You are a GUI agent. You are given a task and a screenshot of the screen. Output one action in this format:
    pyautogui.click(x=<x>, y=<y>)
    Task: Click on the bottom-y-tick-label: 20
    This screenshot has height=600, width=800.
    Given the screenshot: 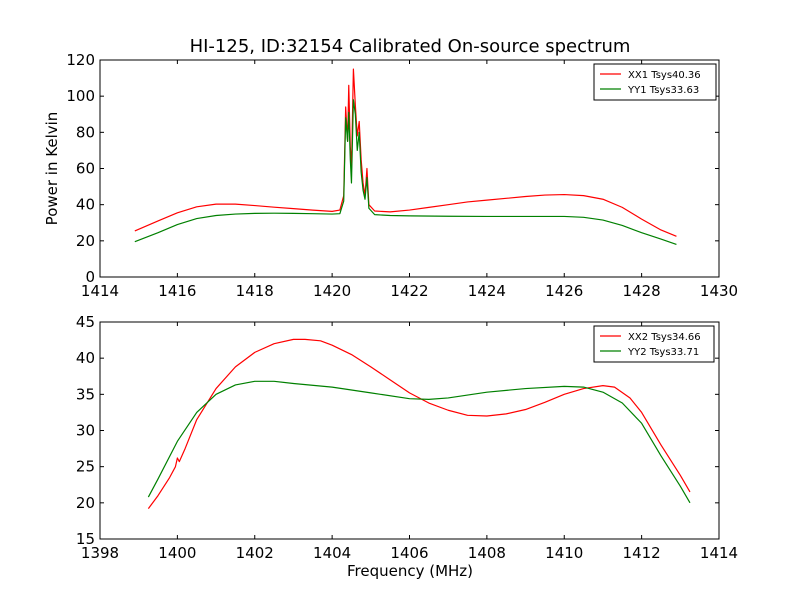 What is the action you would take?
    pyautogui.click(x=85, y=503)
    